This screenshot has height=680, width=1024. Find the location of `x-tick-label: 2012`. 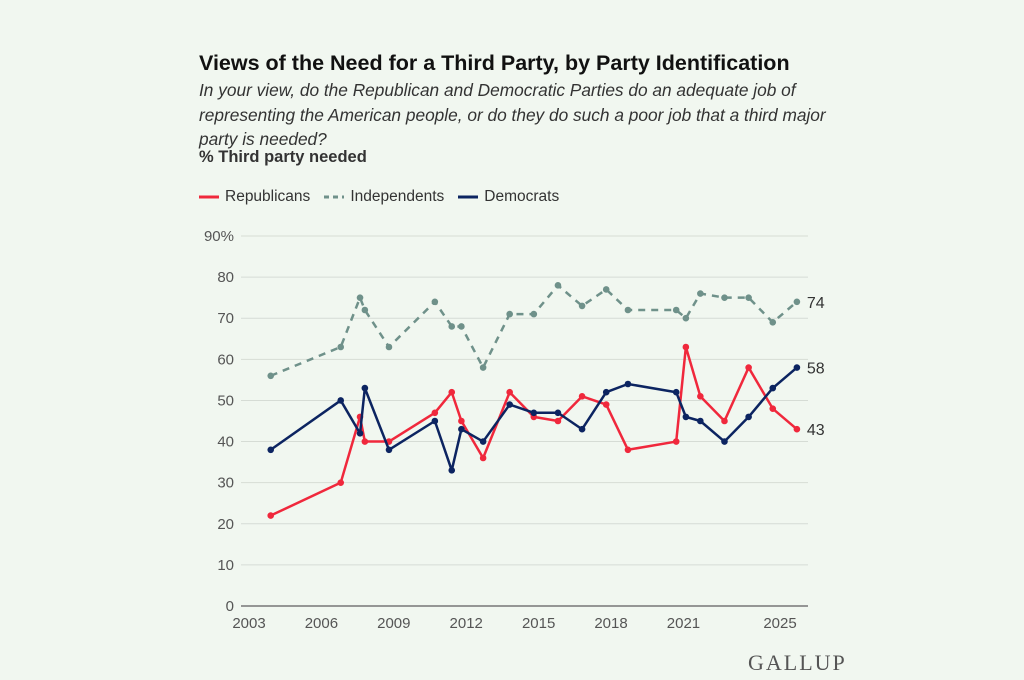

x-tick-label: 2012 is located at coordinates (466, 623).